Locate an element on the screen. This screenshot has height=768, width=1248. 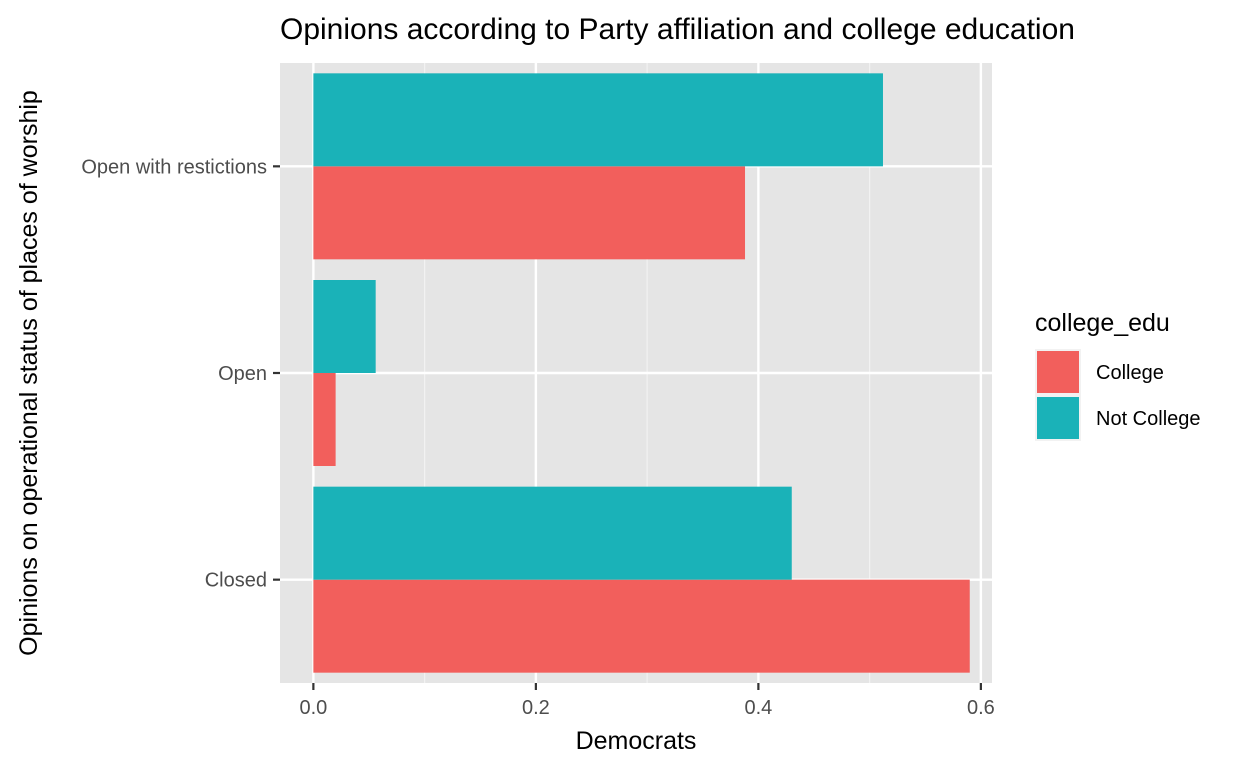
x-tick-label: 0.6 is located at coordinates (981, 708).